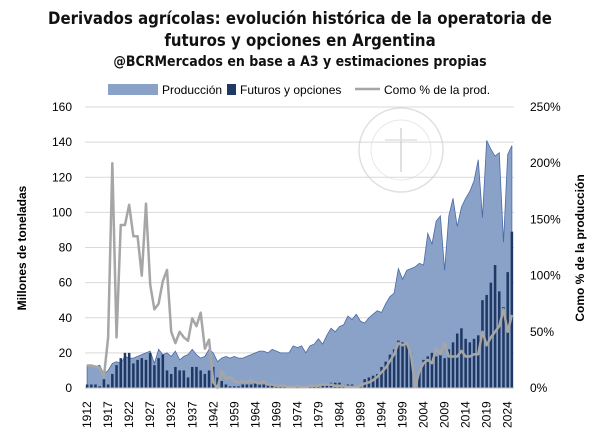  Describe the element at coordinates (437, 90) in the screenshot. I see `legend-label-pct: Como % de la prod.` at that location.